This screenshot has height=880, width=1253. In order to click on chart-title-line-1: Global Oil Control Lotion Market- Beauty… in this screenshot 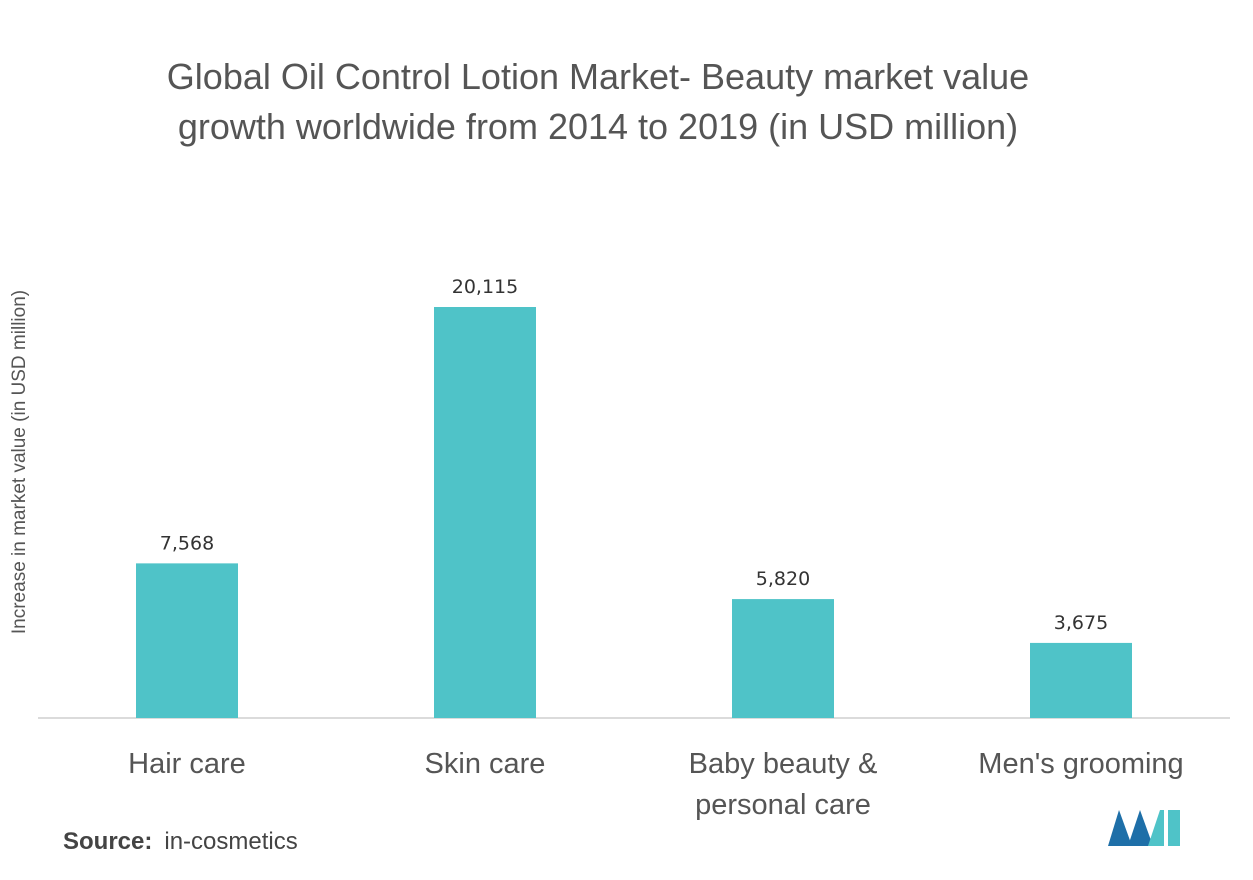, I will do `click(598, 76)`.